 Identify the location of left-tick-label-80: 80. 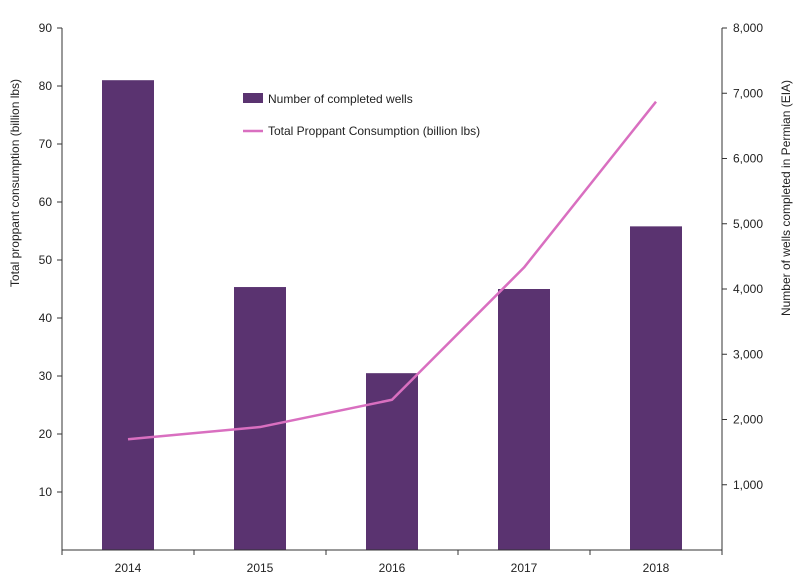
(46, 86).